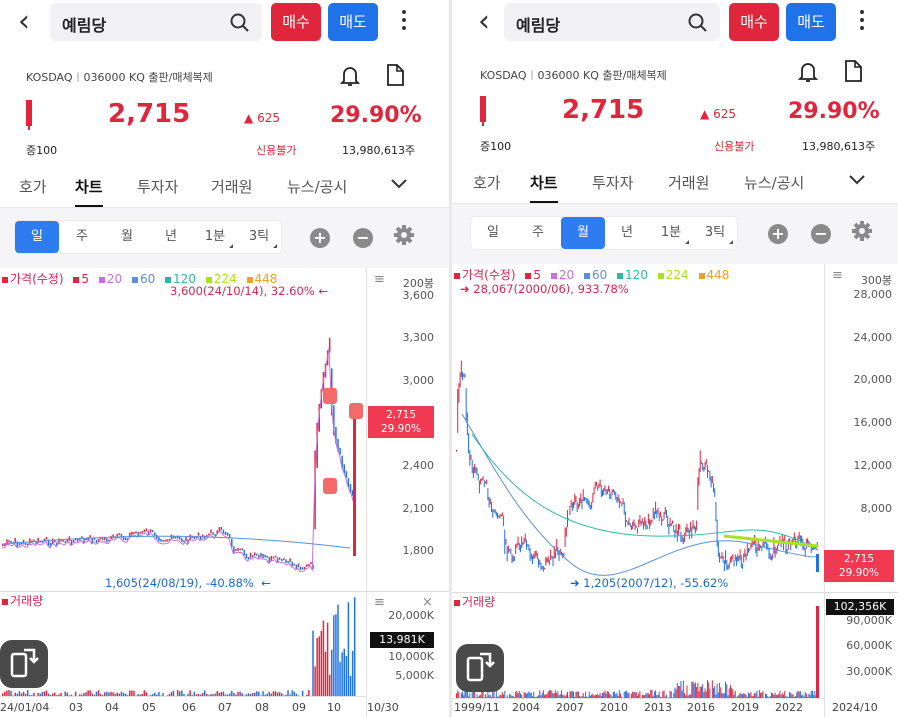 The image size is (898, 717). I want to click on y-tick: 3,300, so click(418, 337).